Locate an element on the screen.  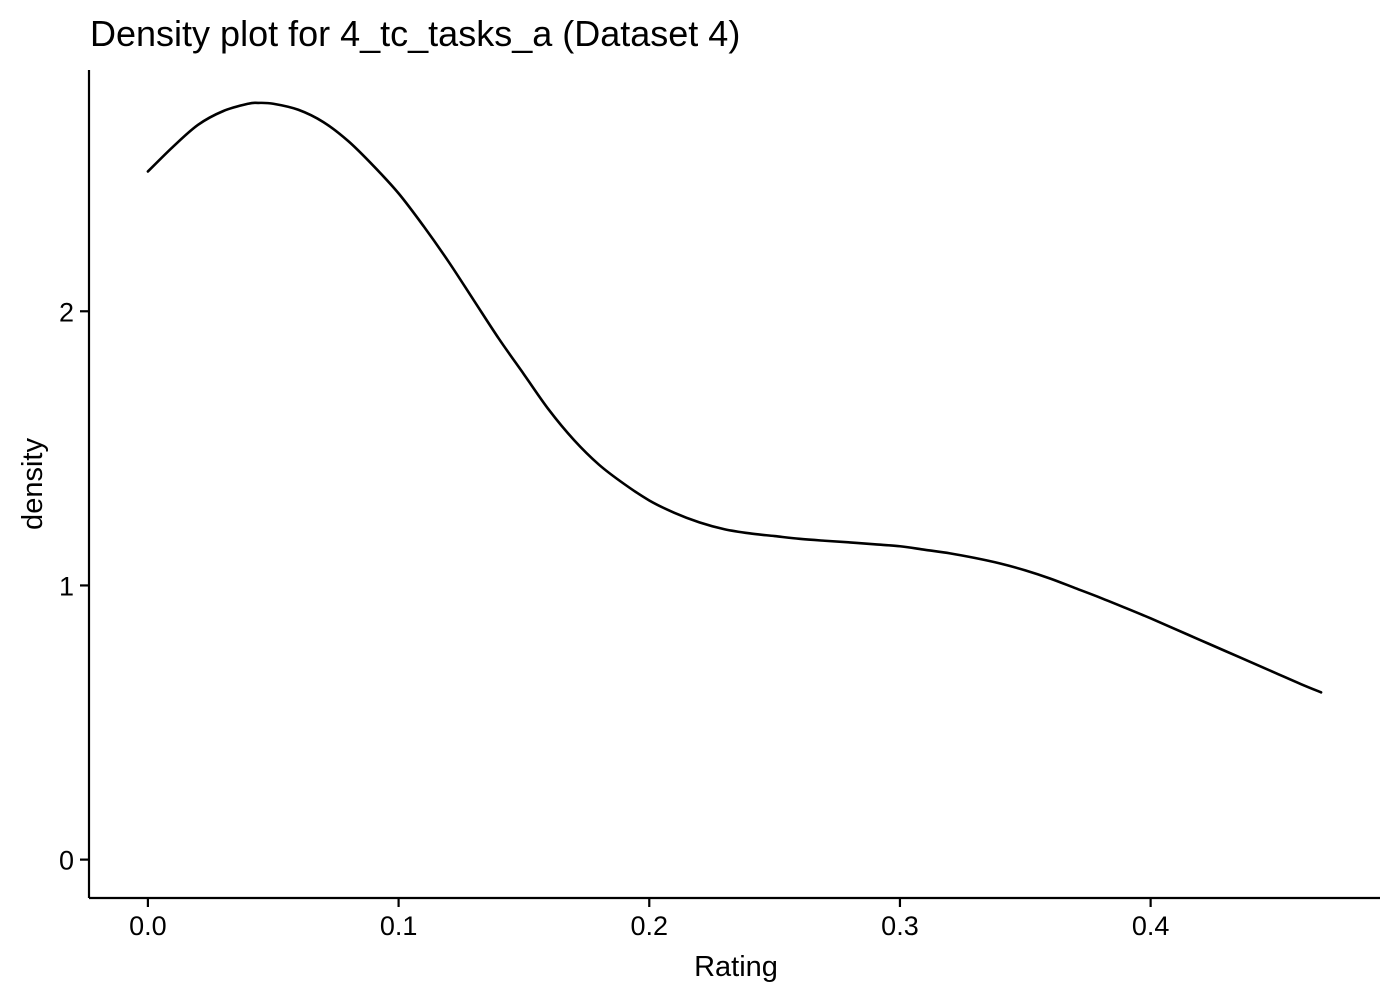
x-tick-label: 0.4 is located at coordinates (1151, 926).